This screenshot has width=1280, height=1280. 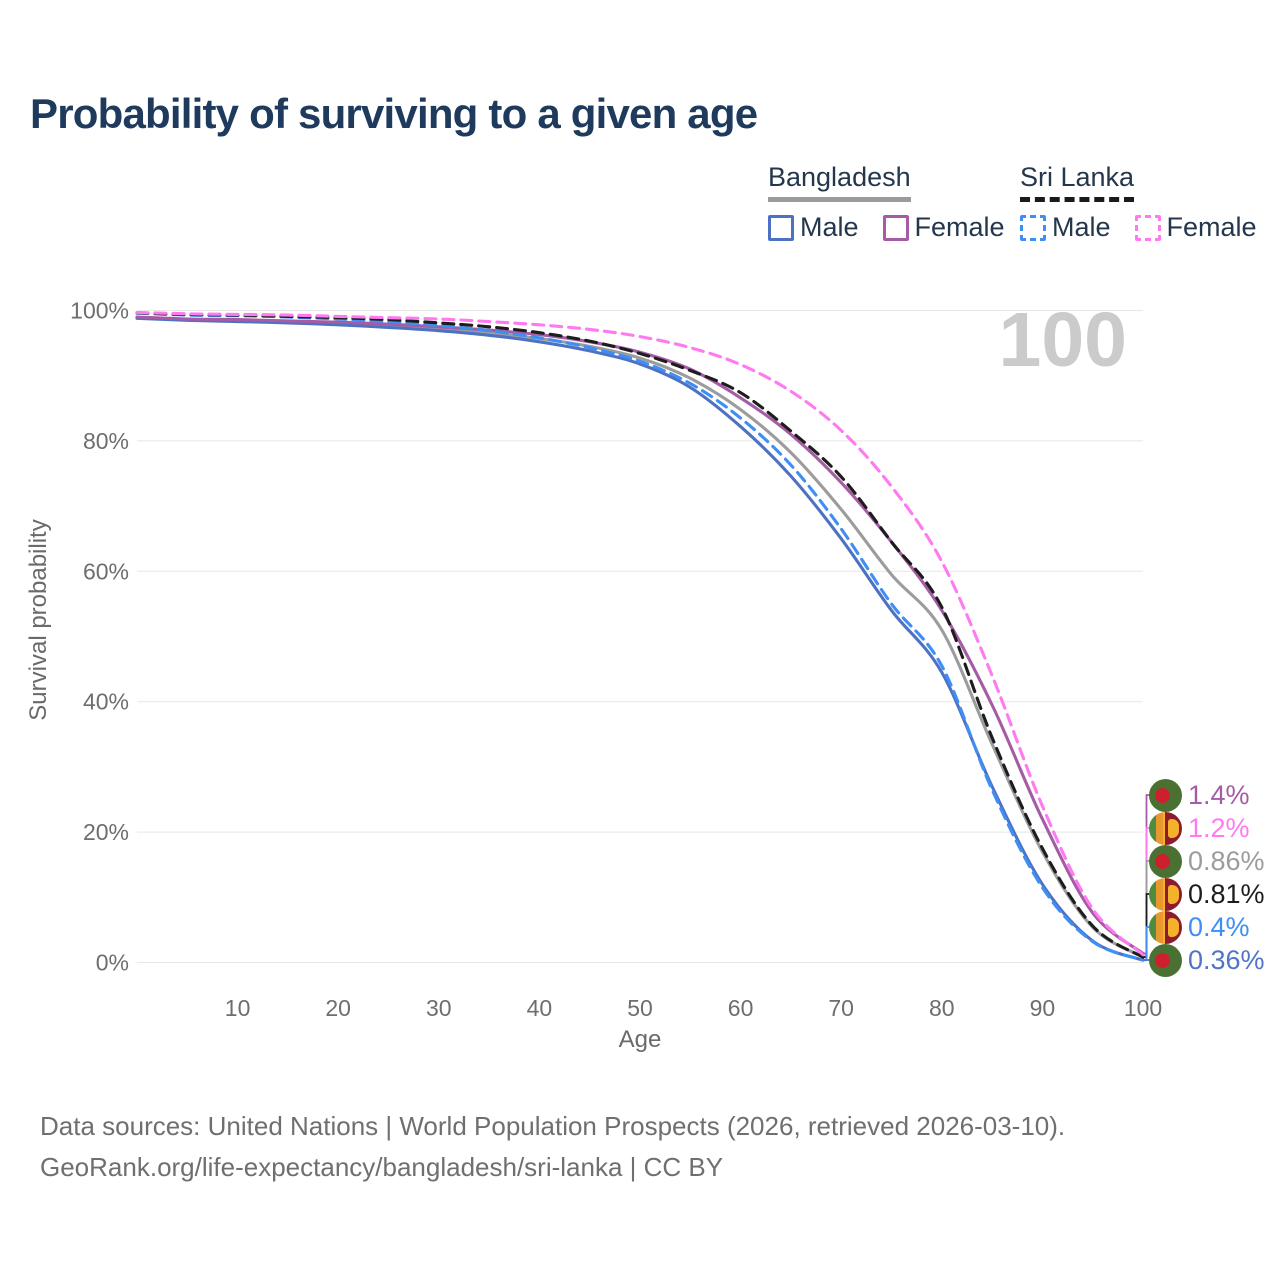 What do you see at coordinates (439, 1008) in the screenshot?
I see `x-tick-label: 30` at bounding box center [439, 1008].